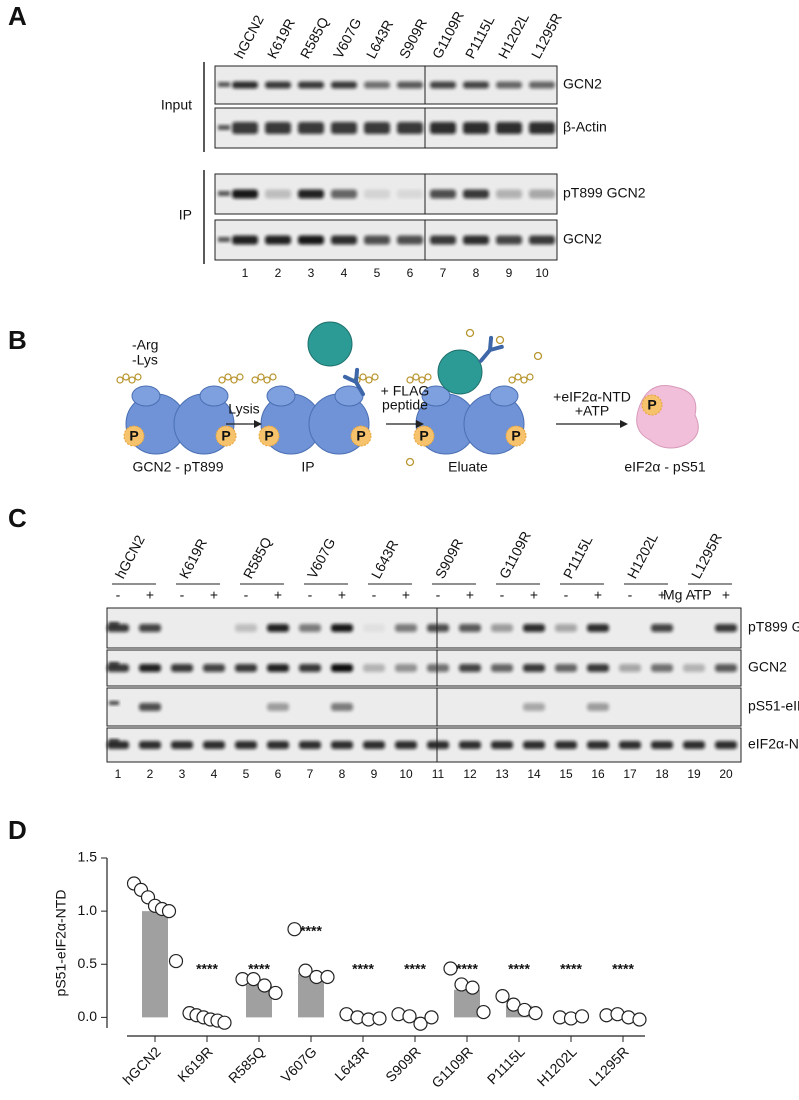  What do you see at coordinates (566, 774) in the screenshot?
I see `lane-number: 15` at bounding box center [566, 774].